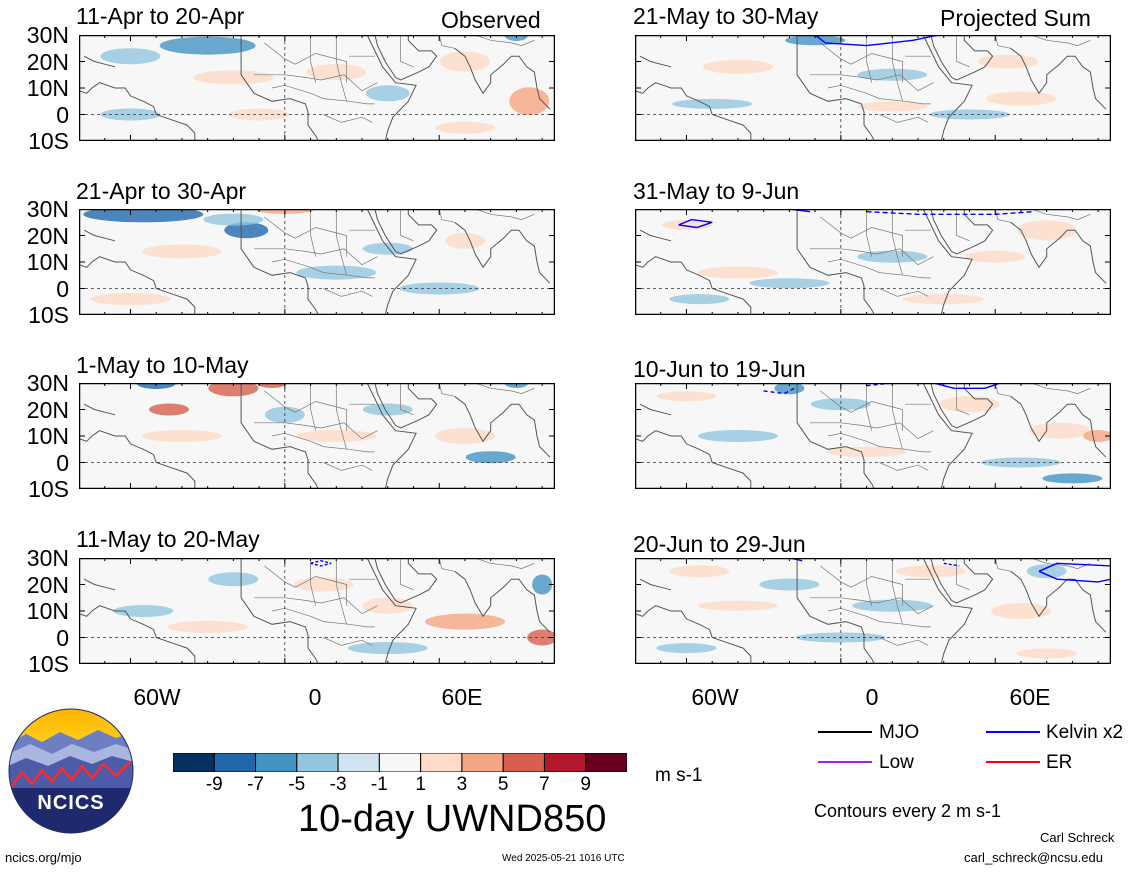  What do you see at coordinates (48, 141) in the screenshot?
I see `lat-tick-label: 10S` at bounding box center [48, 141].